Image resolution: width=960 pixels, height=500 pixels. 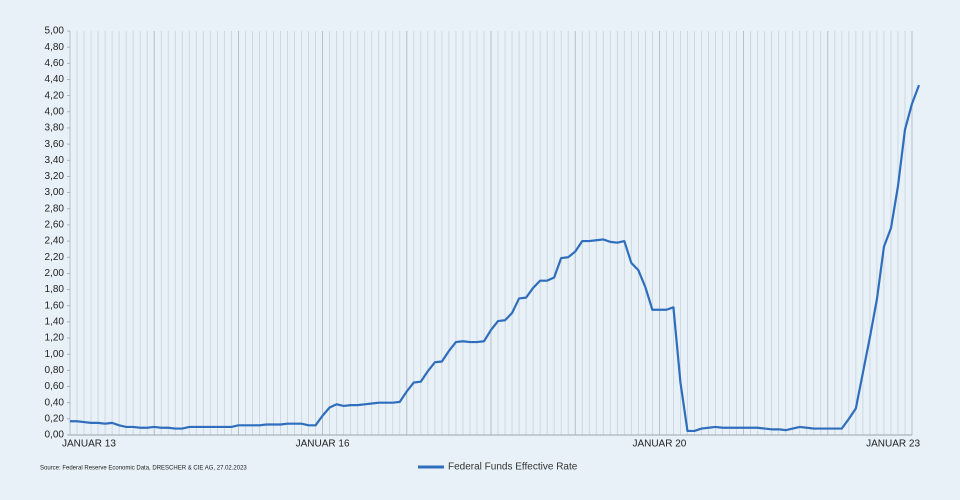 What do you see at coordinates (323, 444) in the screenshot?
I see `x-tick-label: JANUAR 16` at bounding box center [323, 444].